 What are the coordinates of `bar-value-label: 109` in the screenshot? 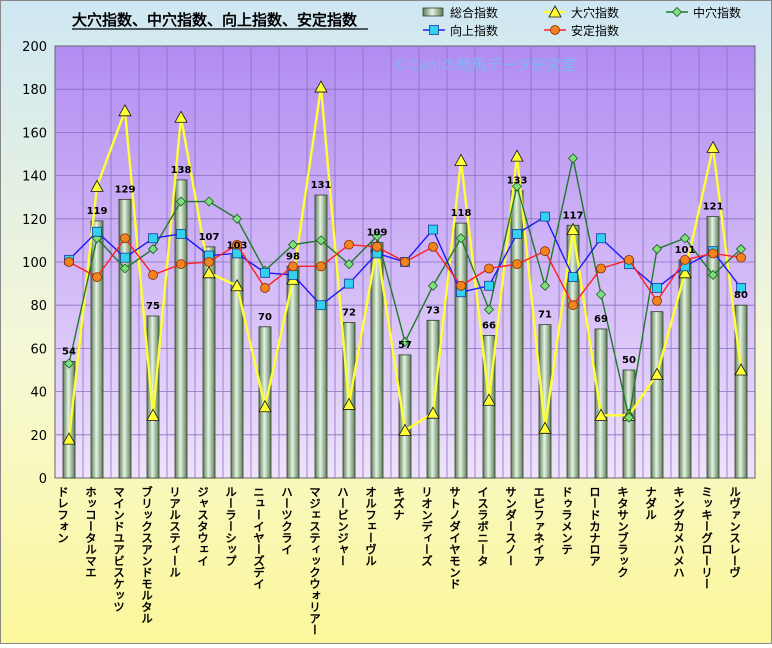 It's located at (377, 233).